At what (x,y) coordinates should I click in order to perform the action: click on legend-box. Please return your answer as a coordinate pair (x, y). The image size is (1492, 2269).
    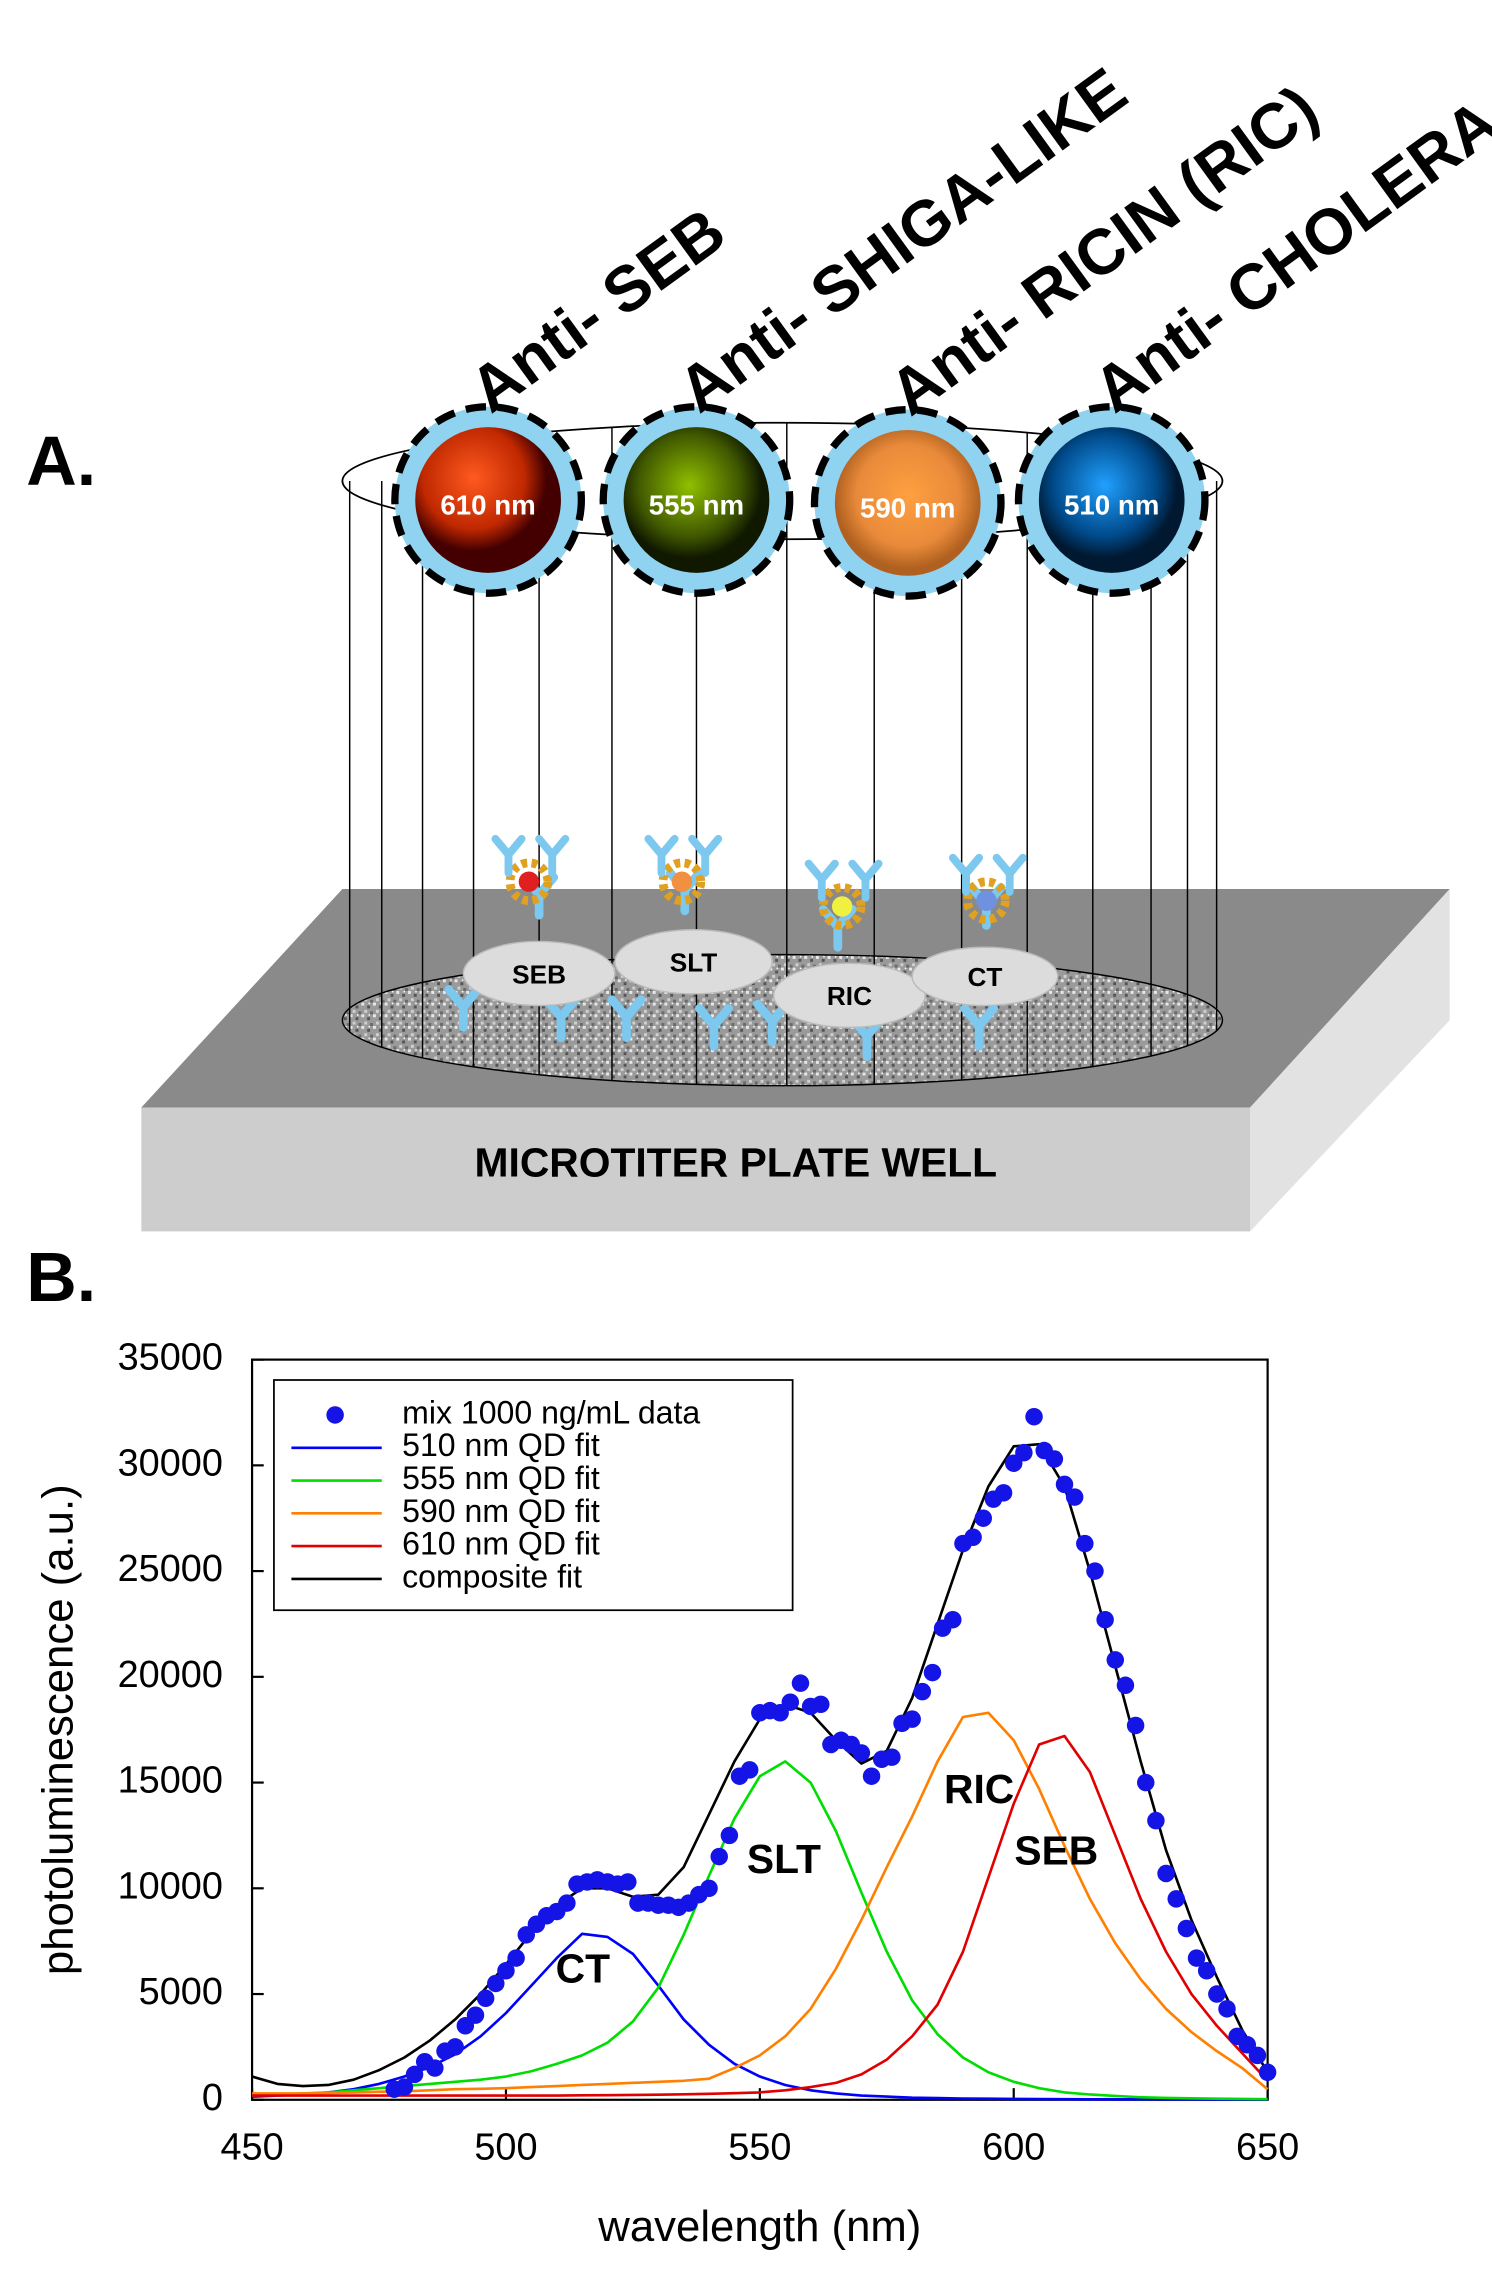
    Looking at the image, I should click on (533, 1495).